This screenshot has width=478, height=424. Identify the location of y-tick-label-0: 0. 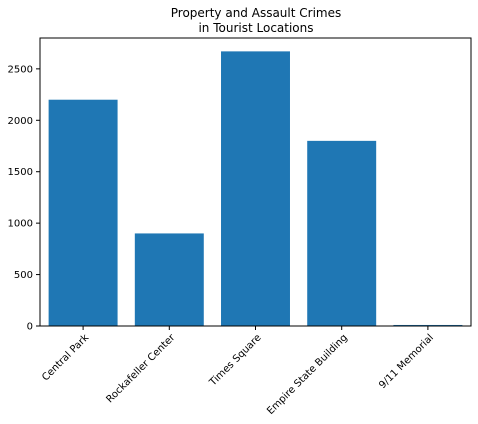
(30, 327).